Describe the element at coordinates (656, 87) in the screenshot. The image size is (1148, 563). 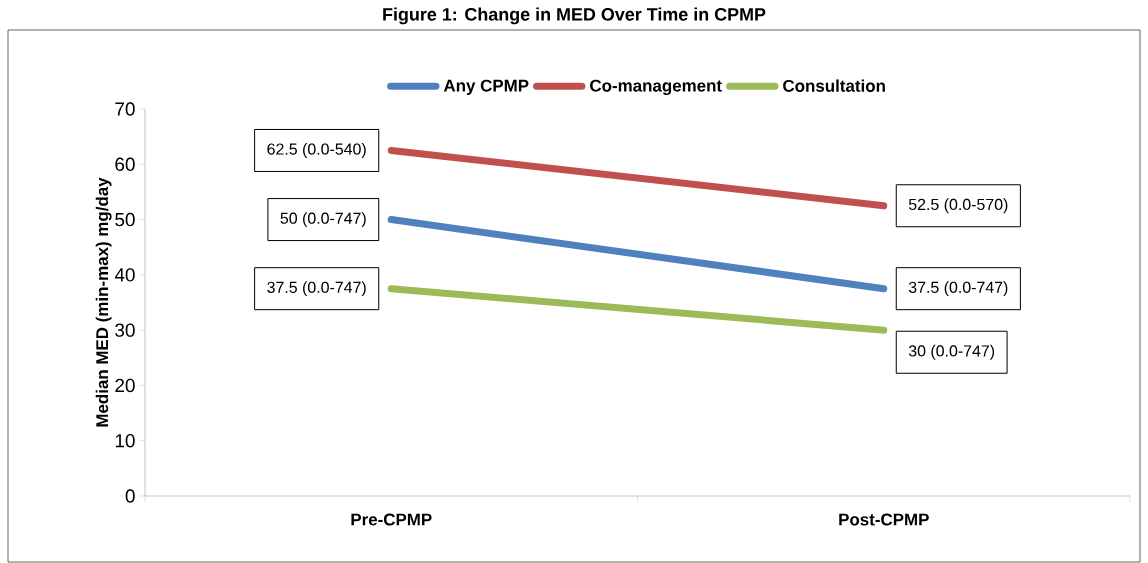
I see `legend-label: Co-management` at that location.